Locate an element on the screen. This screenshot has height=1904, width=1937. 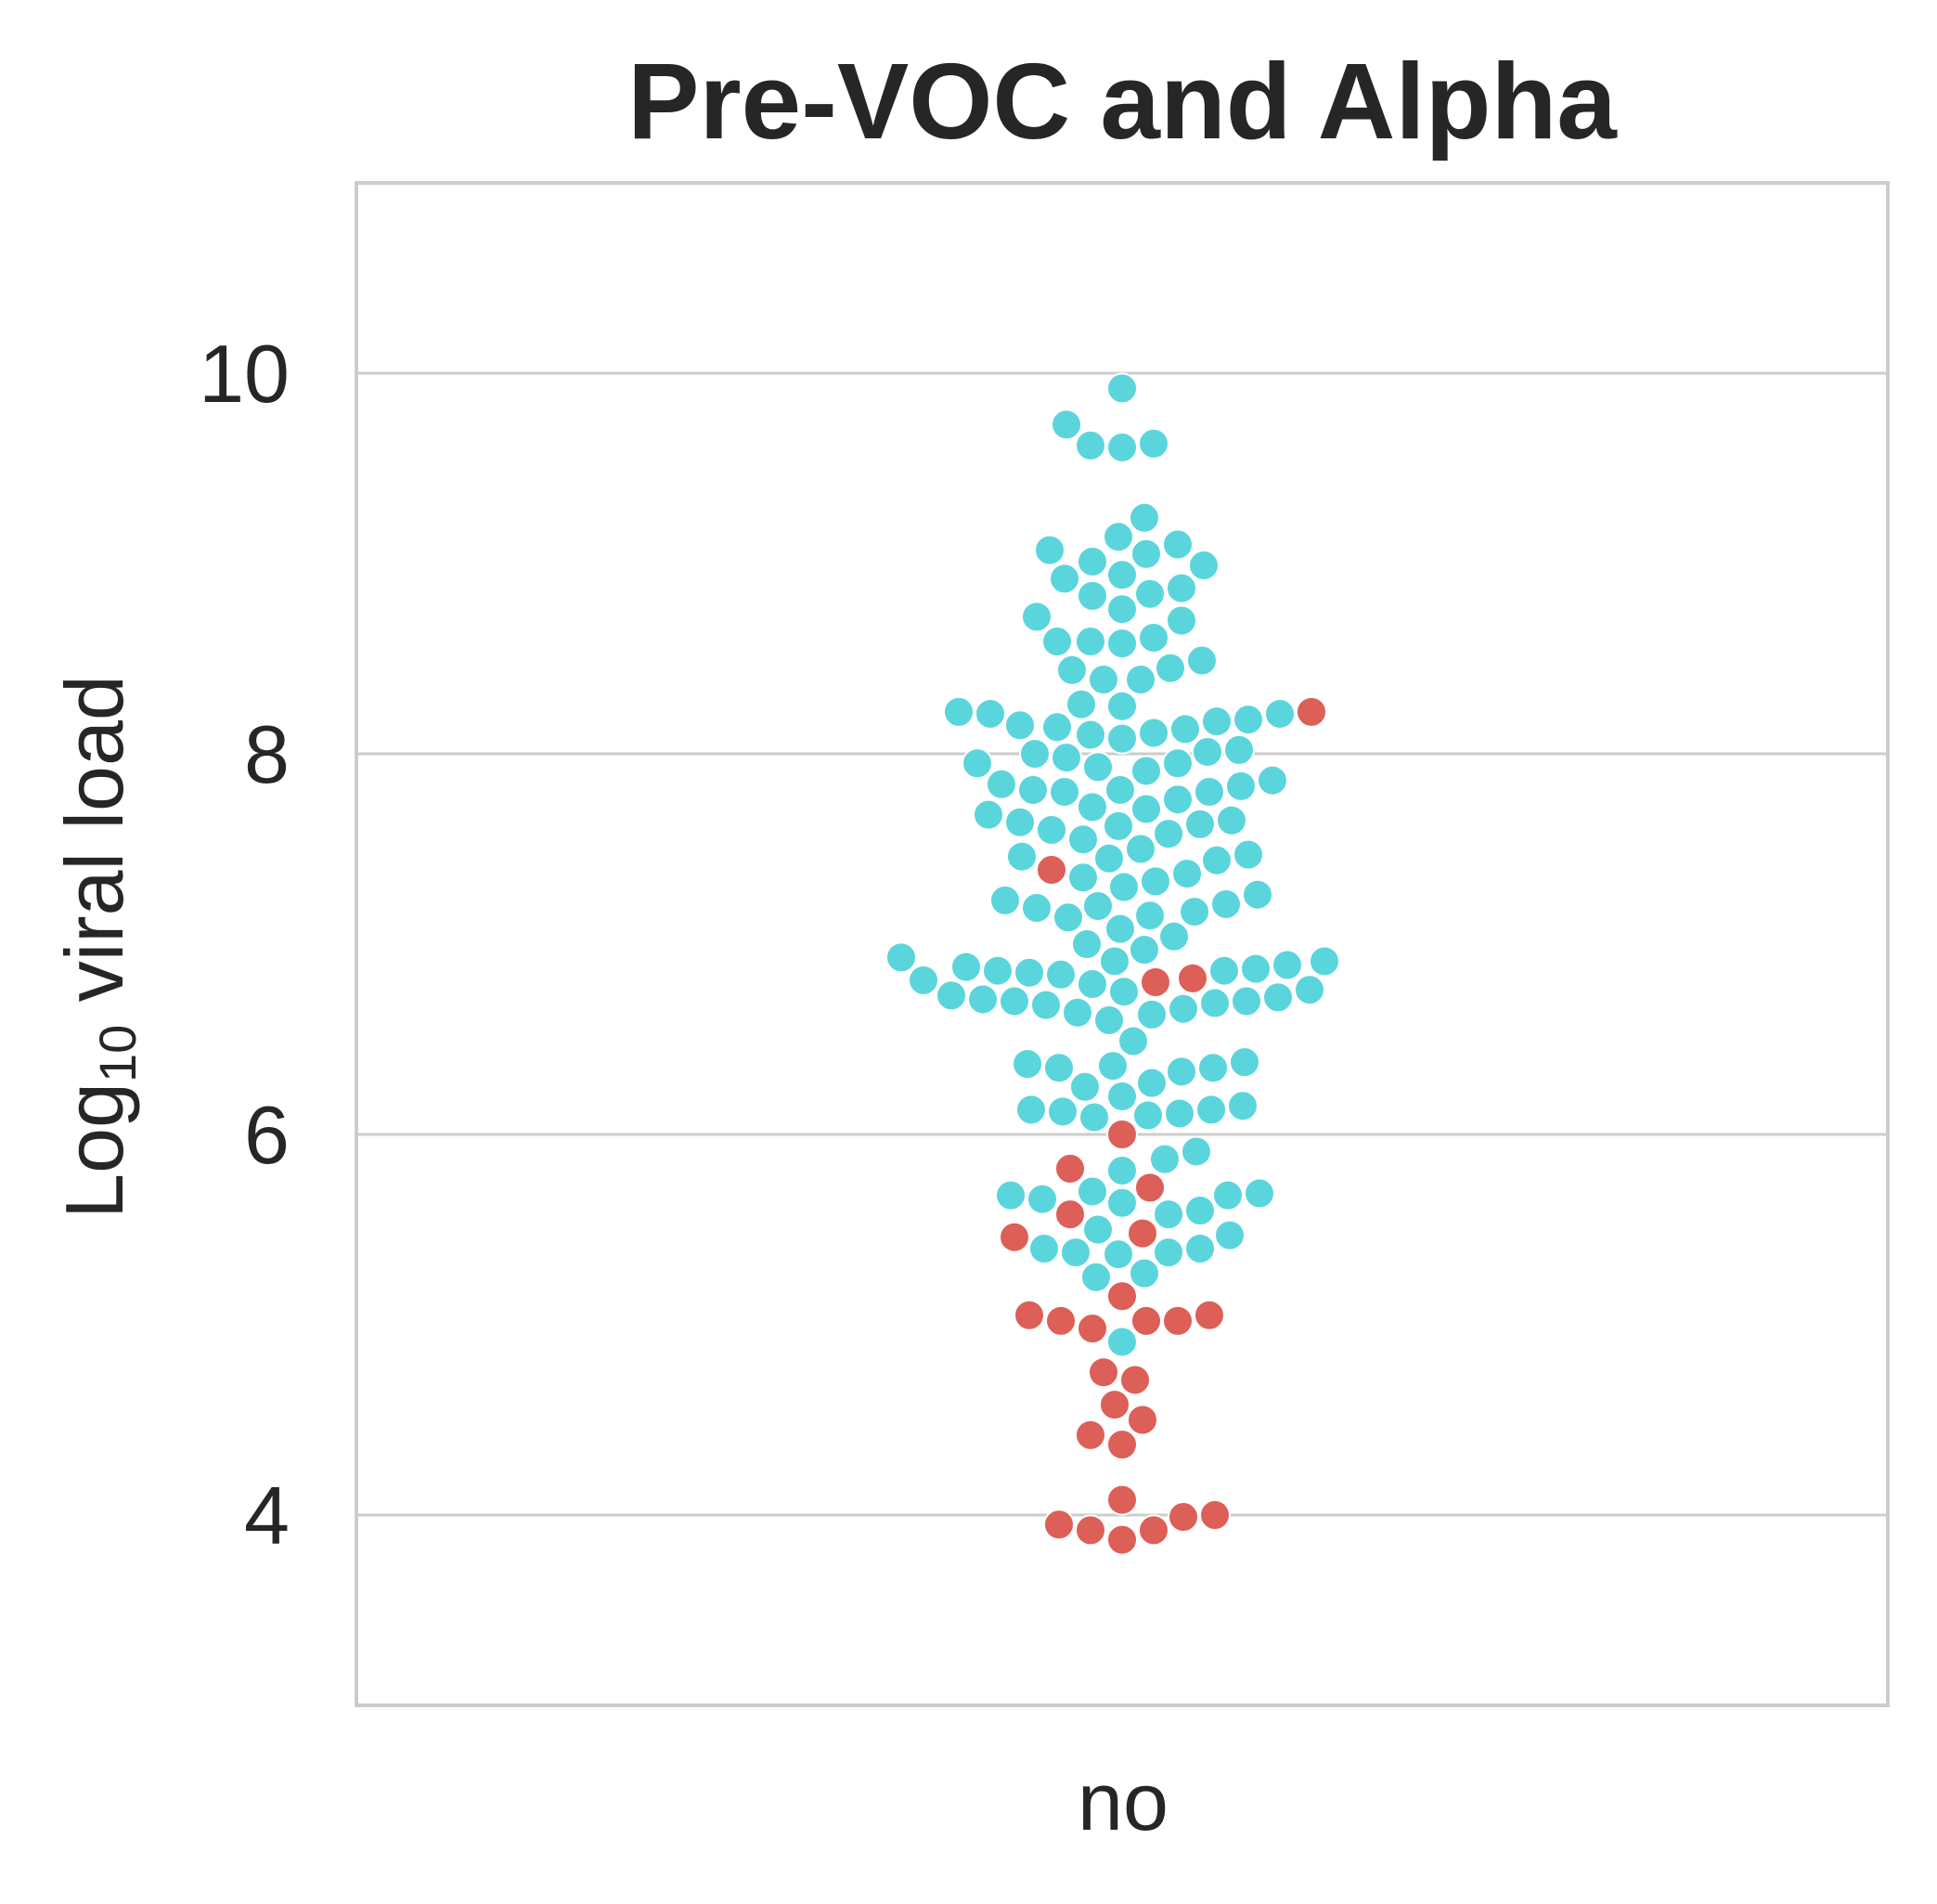
y-tick-label: 10 is located at coordinates (244, 374).